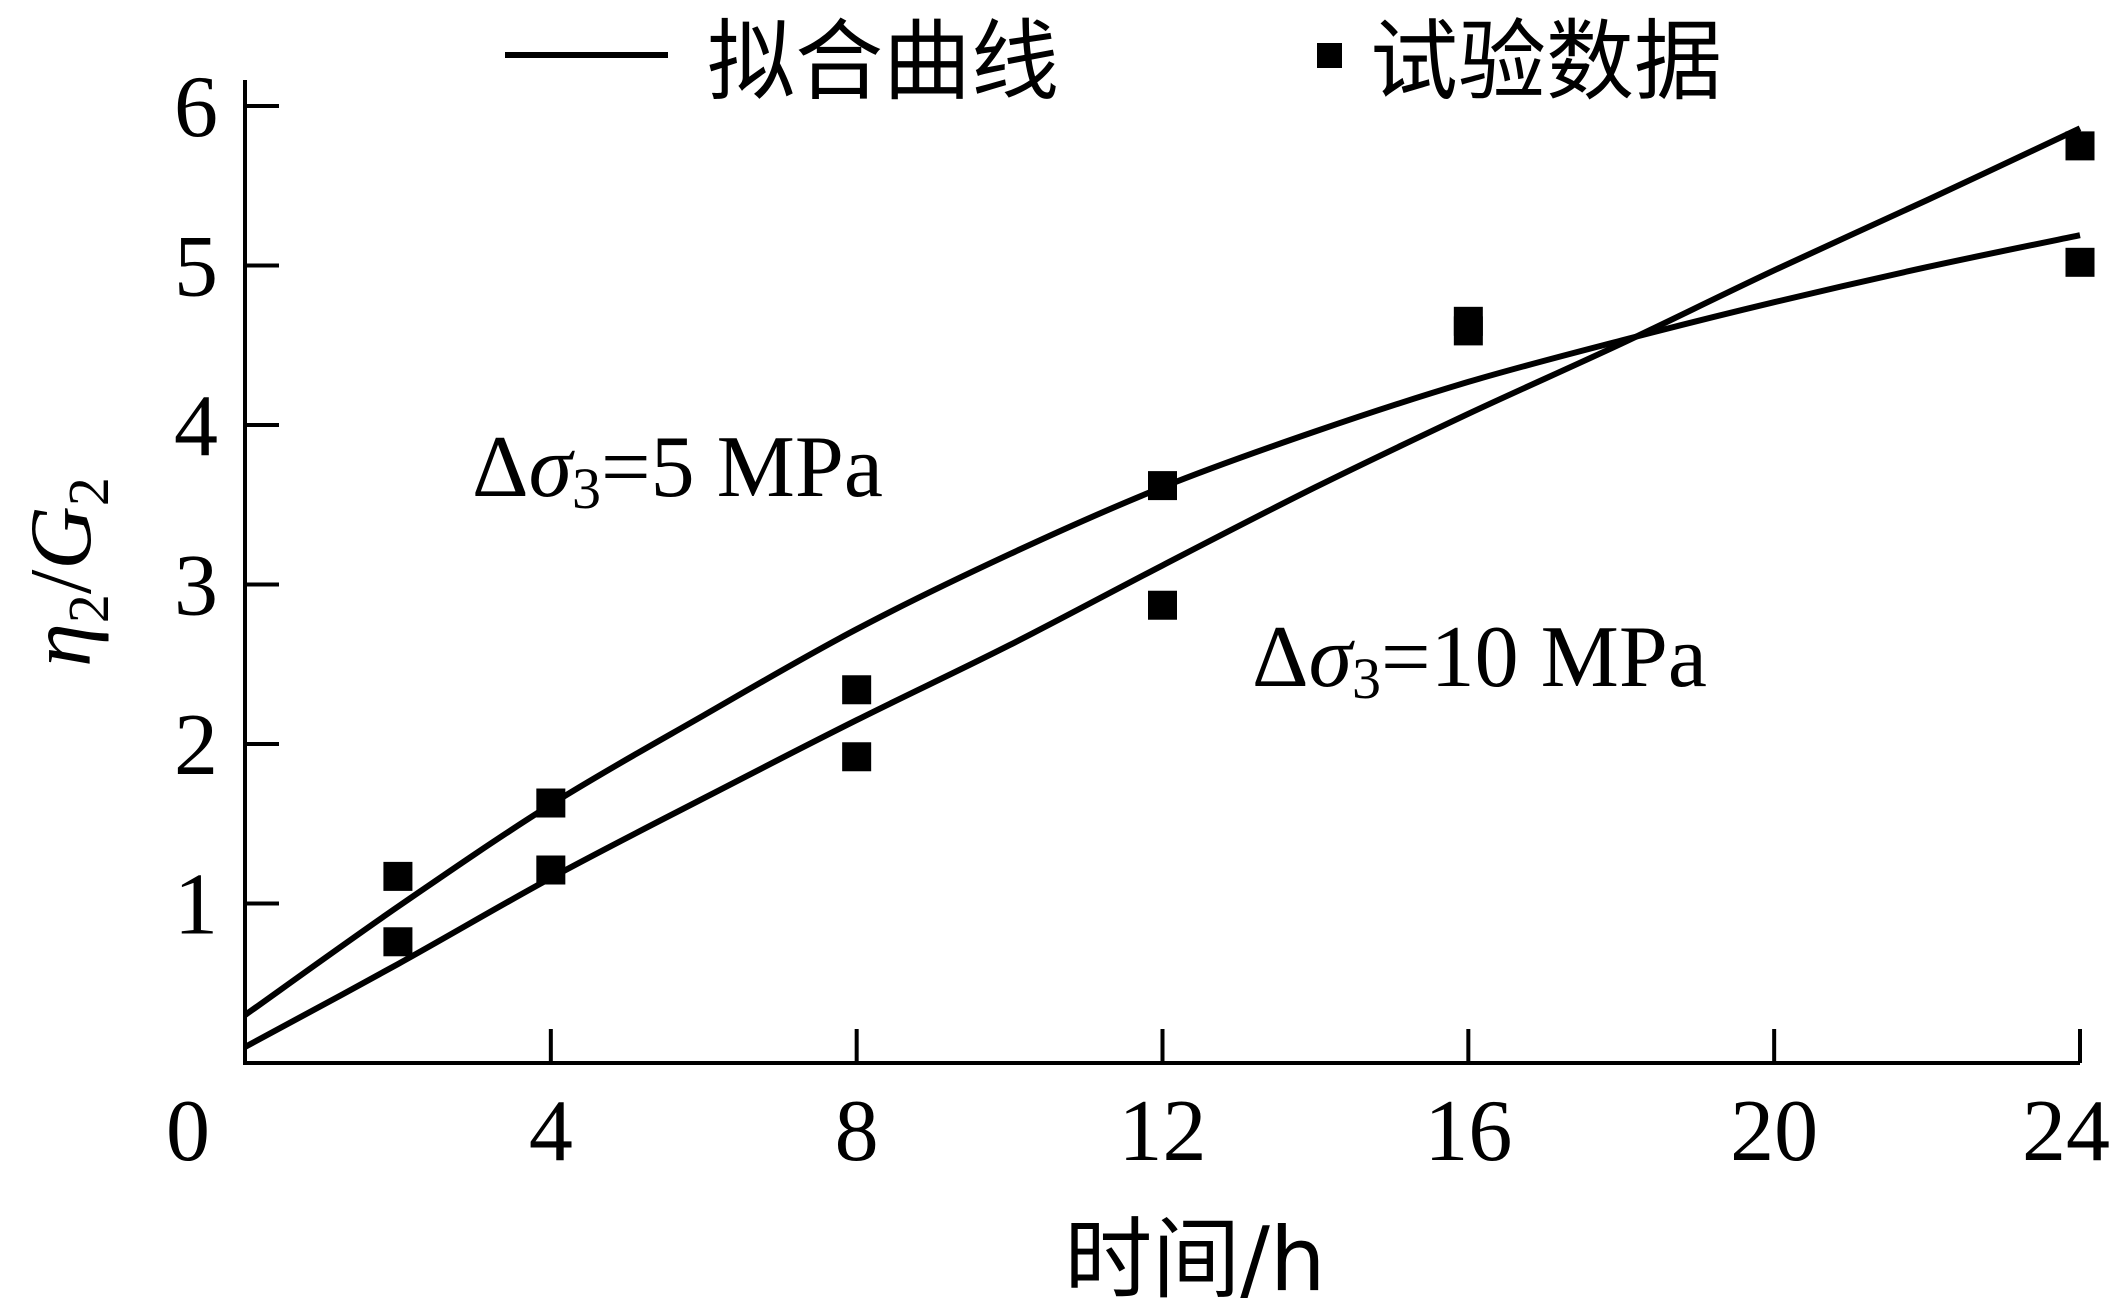  Describe the element at coordinates (226, 506) in the screenshot. I see `y-ticks: 1 2 3 4 5 6` at that location.